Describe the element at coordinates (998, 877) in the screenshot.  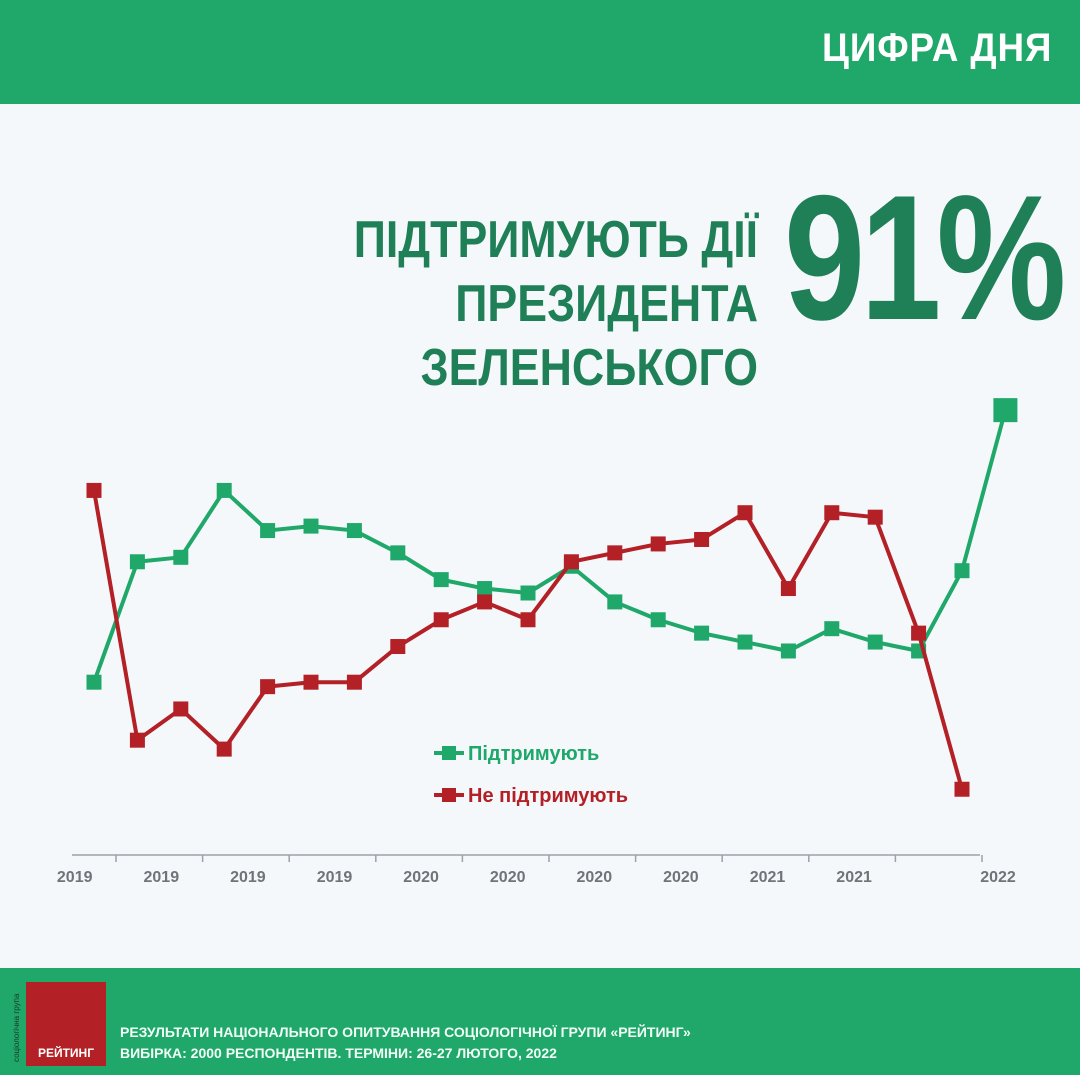
I see `x-tick-label: 2022` at that location.